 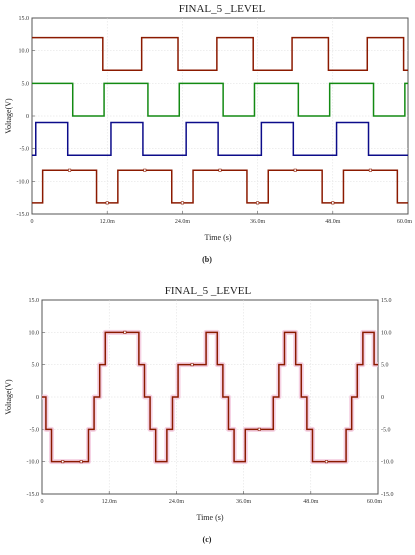 I want to click on chart-b-ylabel: Voltage(V), so click(x=8, y=116).